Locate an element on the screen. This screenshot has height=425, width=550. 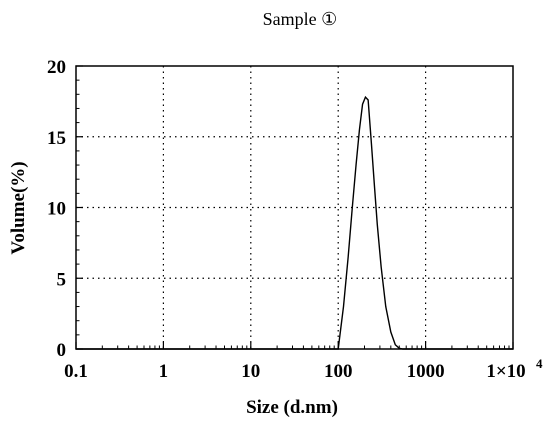
x-tick-label: 100 is located at coordinates (338, 371).